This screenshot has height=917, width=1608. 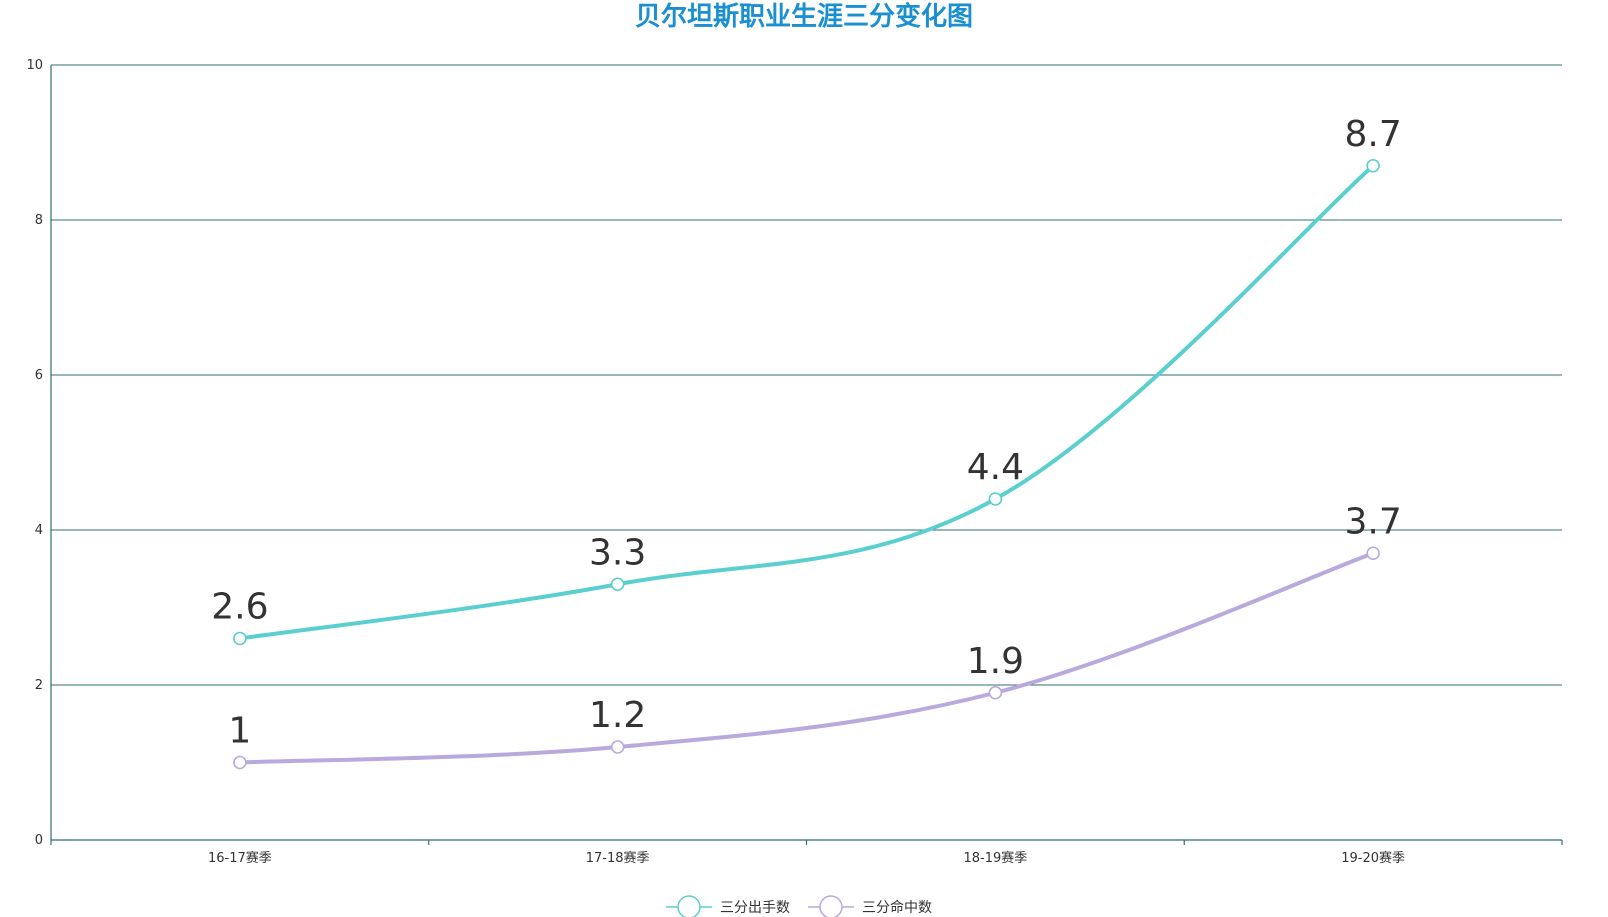 I want to click on data-label: 3.7, so click(x=1372, y=521).